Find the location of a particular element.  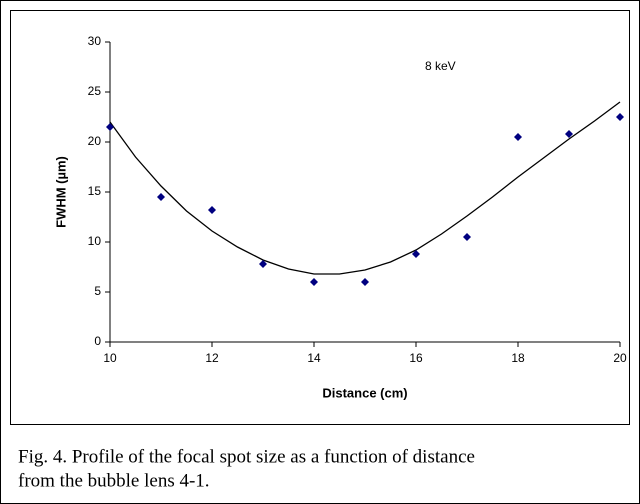

x-tick-label: 10 is located at coordinates (110, 358).